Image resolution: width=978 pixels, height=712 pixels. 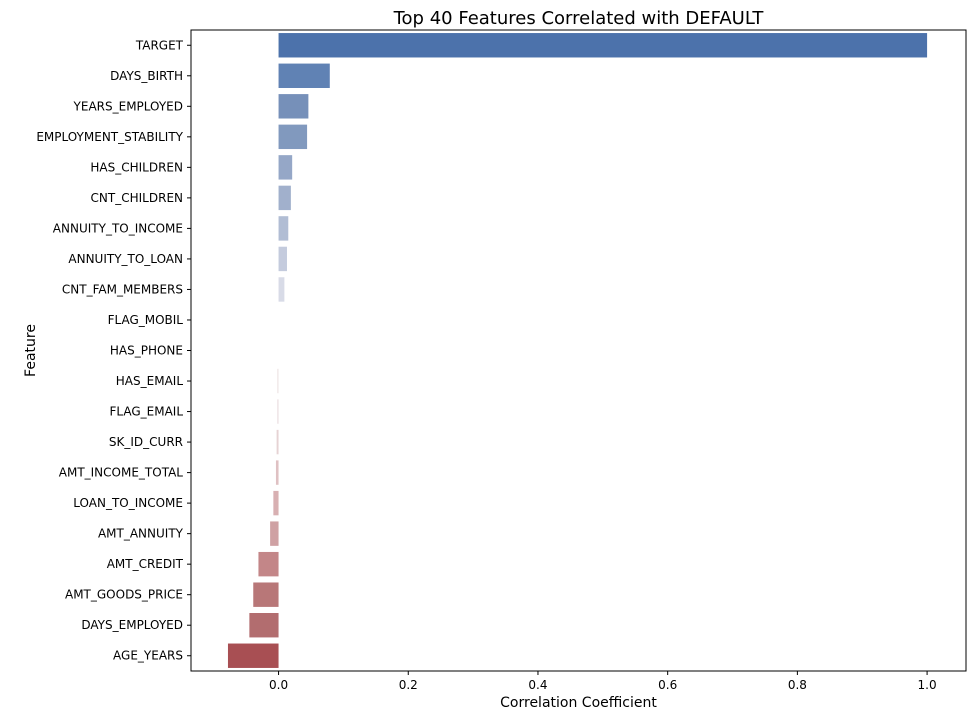 I want to click on y-tick-label: EMPLOYMENT_STABILITY, so click(x=109, y=137).